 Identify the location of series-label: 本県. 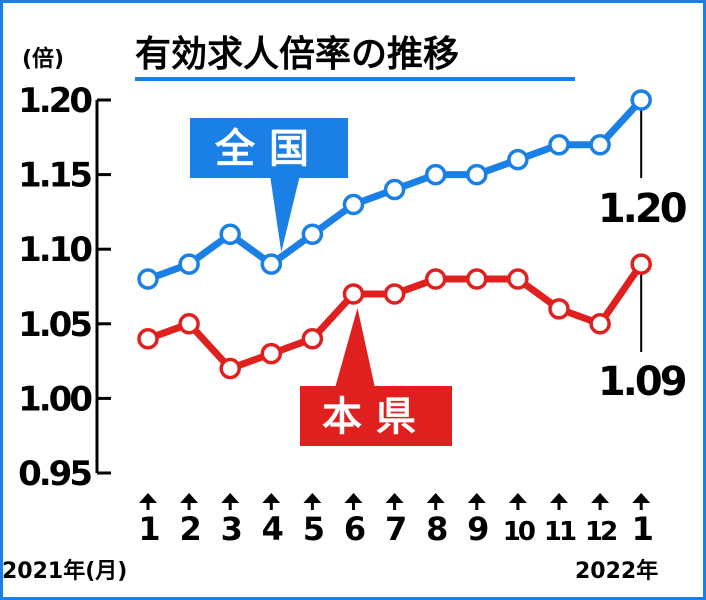
(376, 417).